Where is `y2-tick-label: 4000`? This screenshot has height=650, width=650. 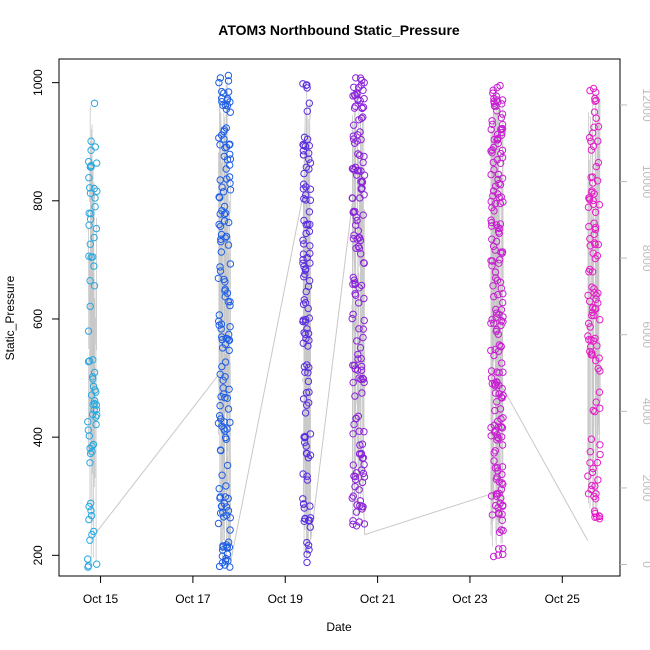 y2-tick-label: 4000 is located at coordinates (645, 411).